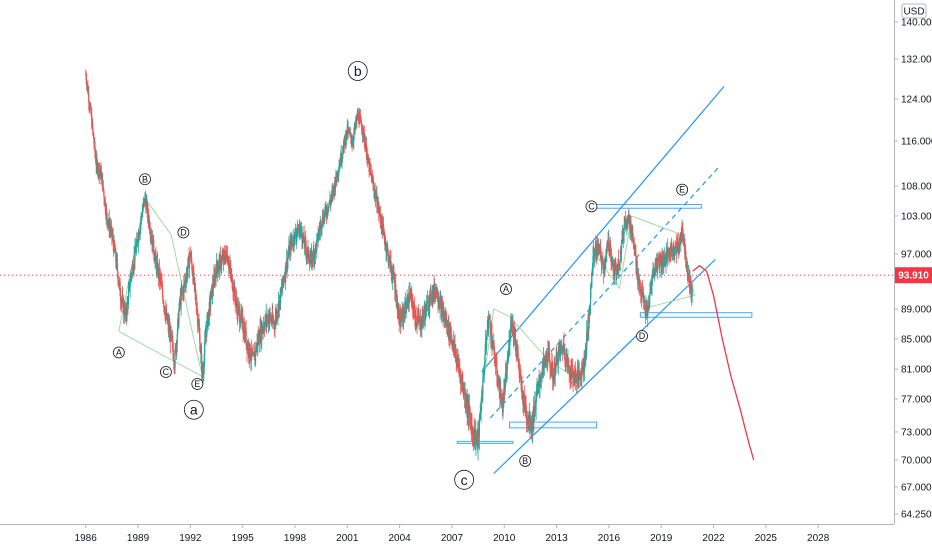 Image resolution: width=932 pixels, height=550 pixels. I want to click on wave-label-small: A, so click(506, 289).